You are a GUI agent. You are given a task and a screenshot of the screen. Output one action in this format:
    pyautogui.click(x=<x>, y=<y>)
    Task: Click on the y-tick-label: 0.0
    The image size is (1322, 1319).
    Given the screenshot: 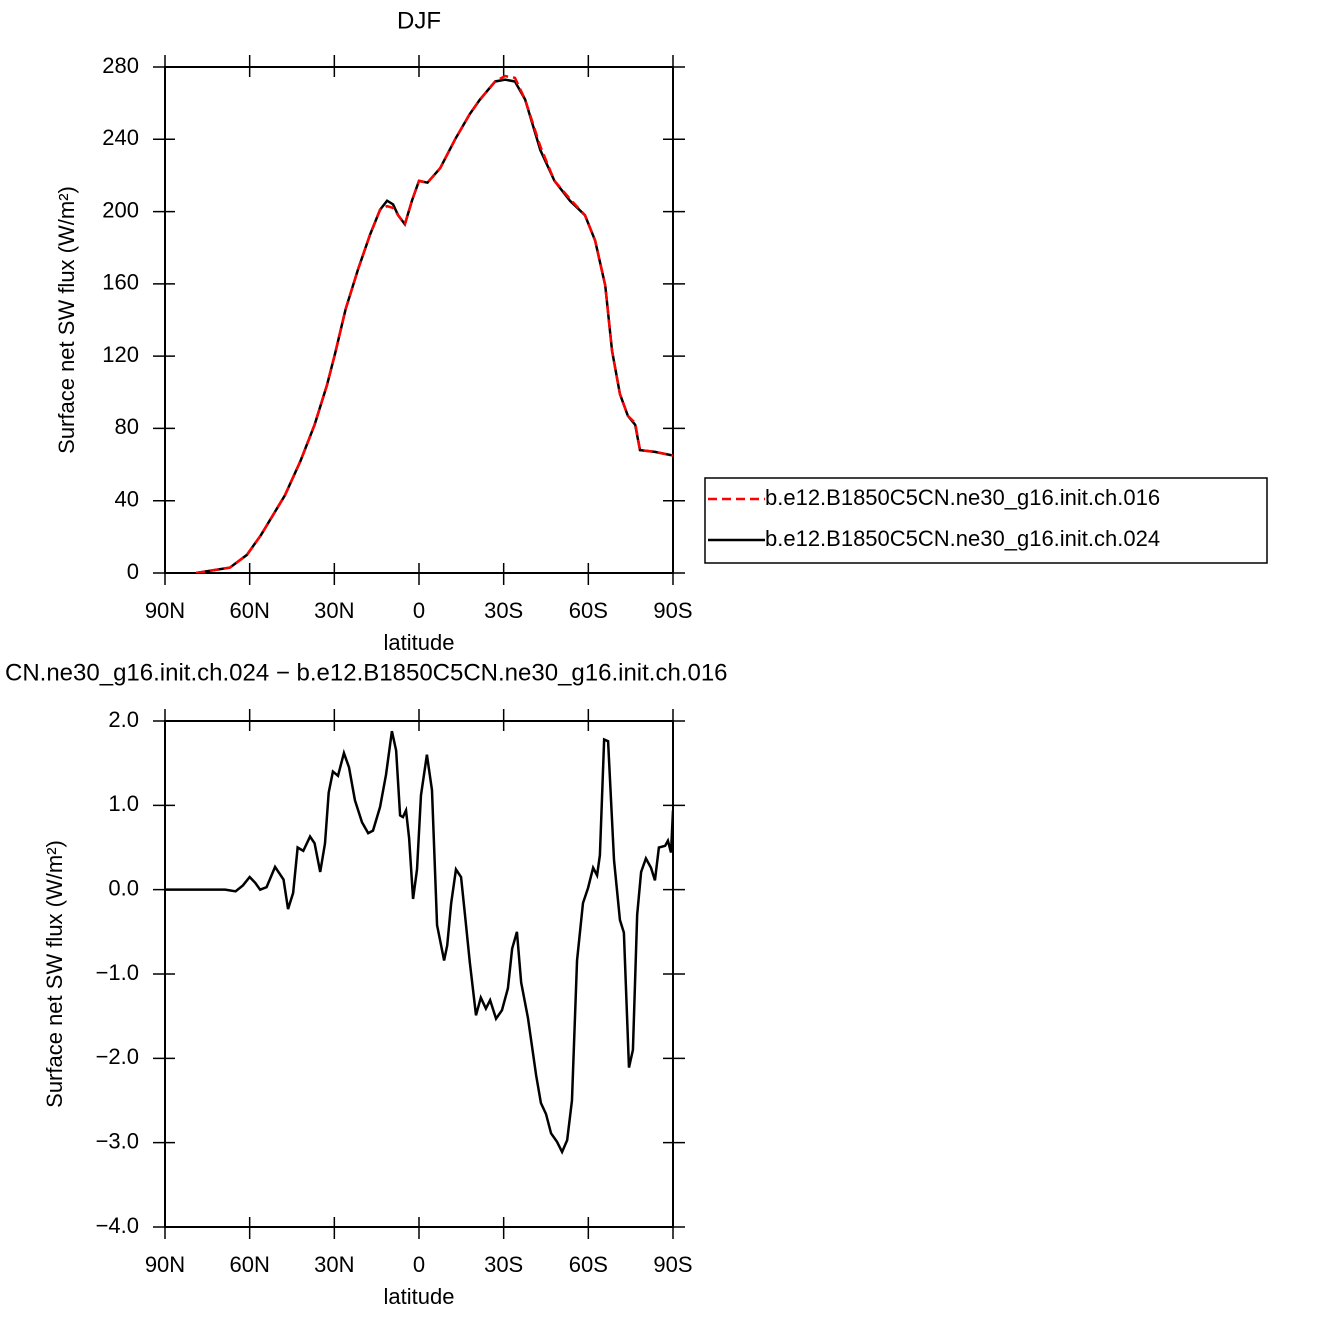 What is the action you would take?
    pyautogui.click(x=123, y=887)
    